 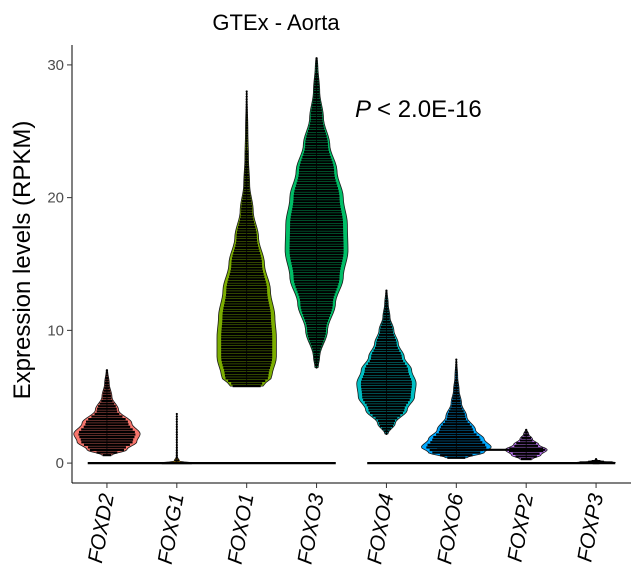 I want to click on violin-foxo6, so click(x=456, y=408).